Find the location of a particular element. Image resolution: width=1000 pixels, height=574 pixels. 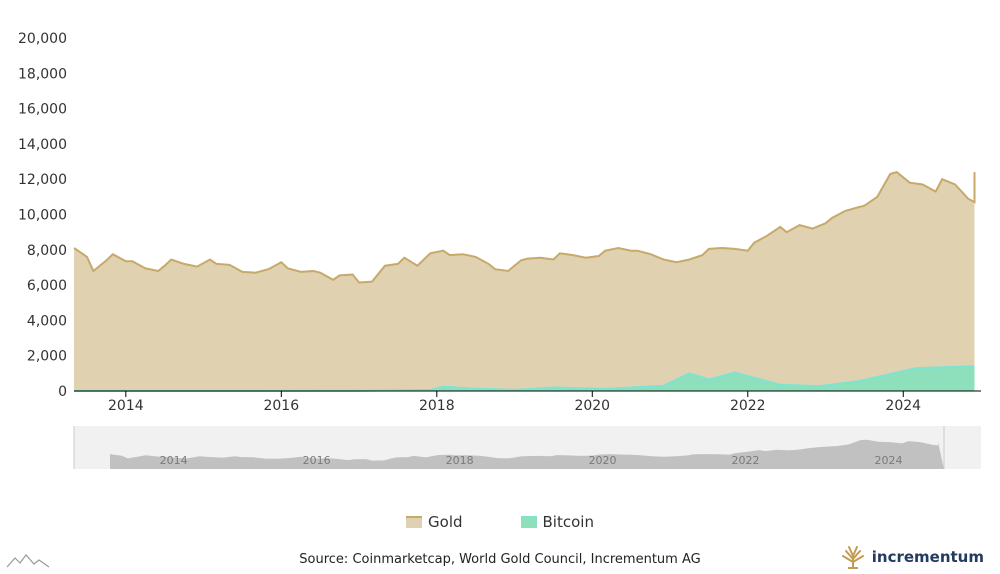

legend-swatch-bitcoin is located at coordinates (528, 522).